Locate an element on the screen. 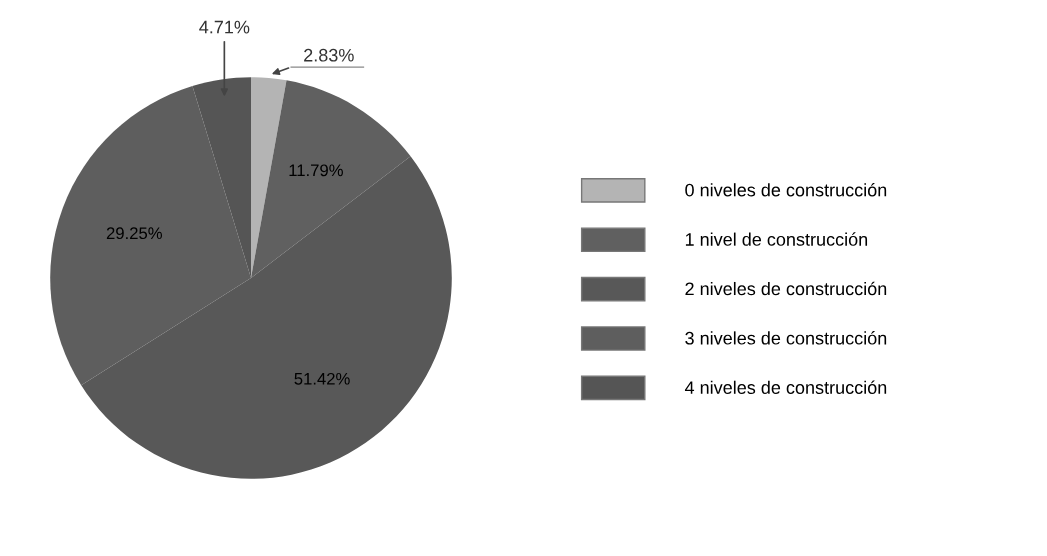  data-label: 11.79% is located at coordinates (316, 170).